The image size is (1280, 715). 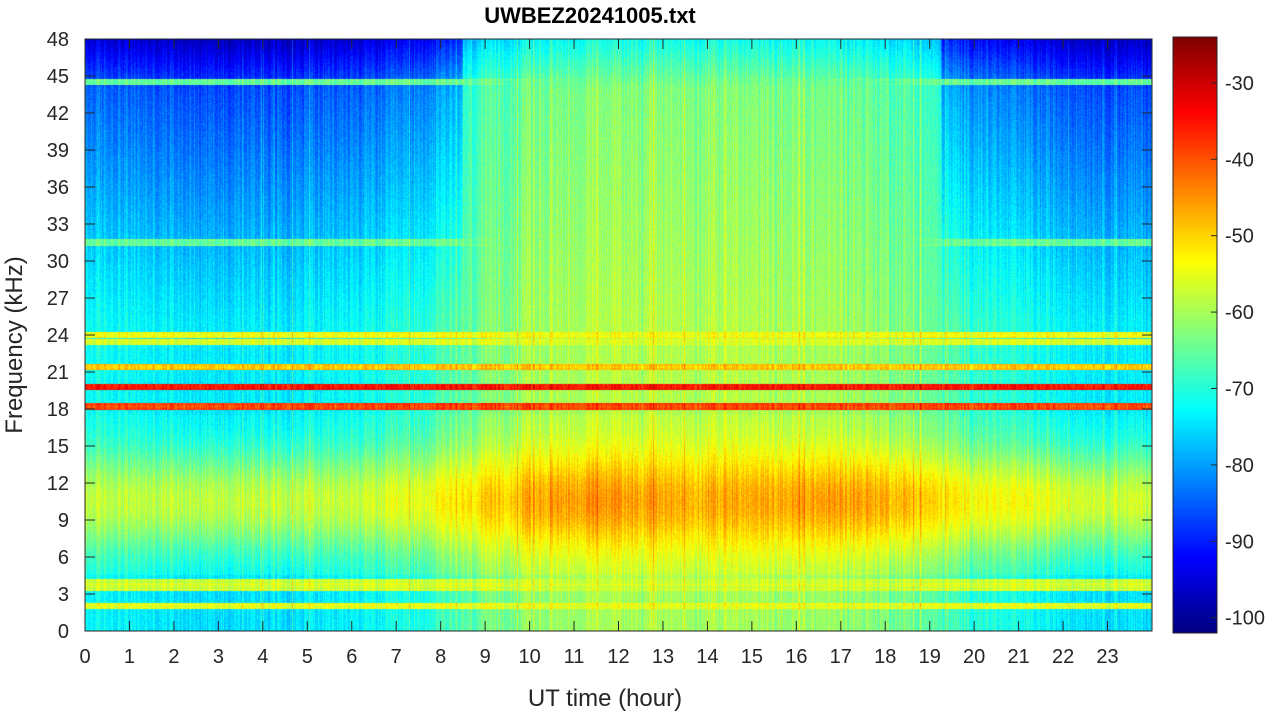 What do you see at coordinates (605, 698) in the screenshot?
I see `x-axis-label: UT time (hour)` at bounding box center [605, 698].